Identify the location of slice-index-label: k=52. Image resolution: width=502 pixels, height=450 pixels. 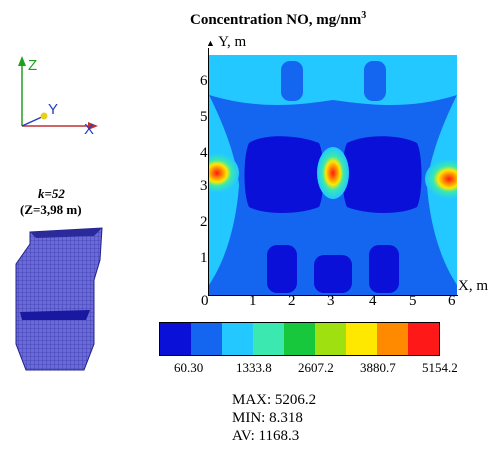
(51, 194).